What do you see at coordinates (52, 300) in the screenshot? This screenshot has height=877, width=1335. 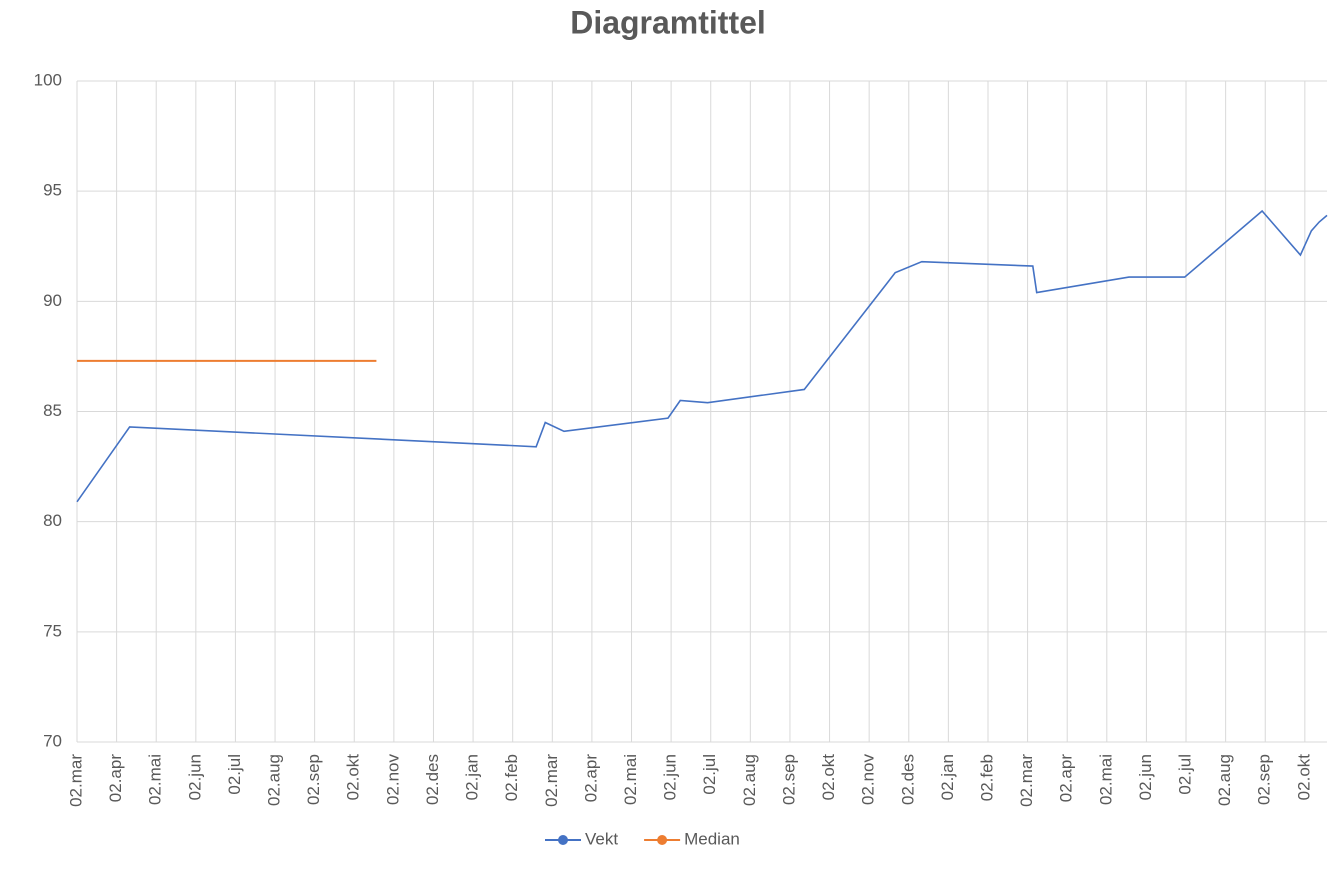 I see `y-tick-label: 90` at bounding box center [52, 300].